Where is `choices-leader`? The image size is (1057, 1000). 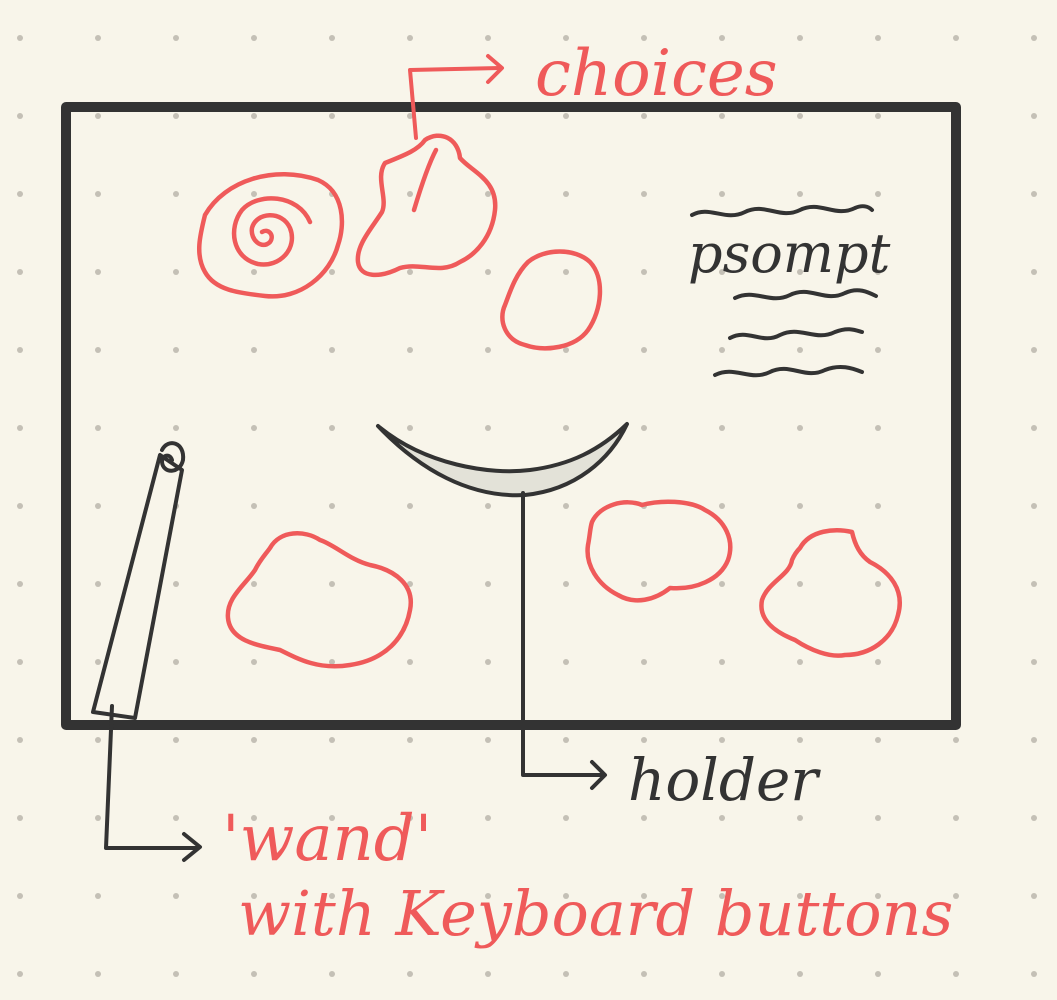
choices-leader is located at coordinates (456, 97).